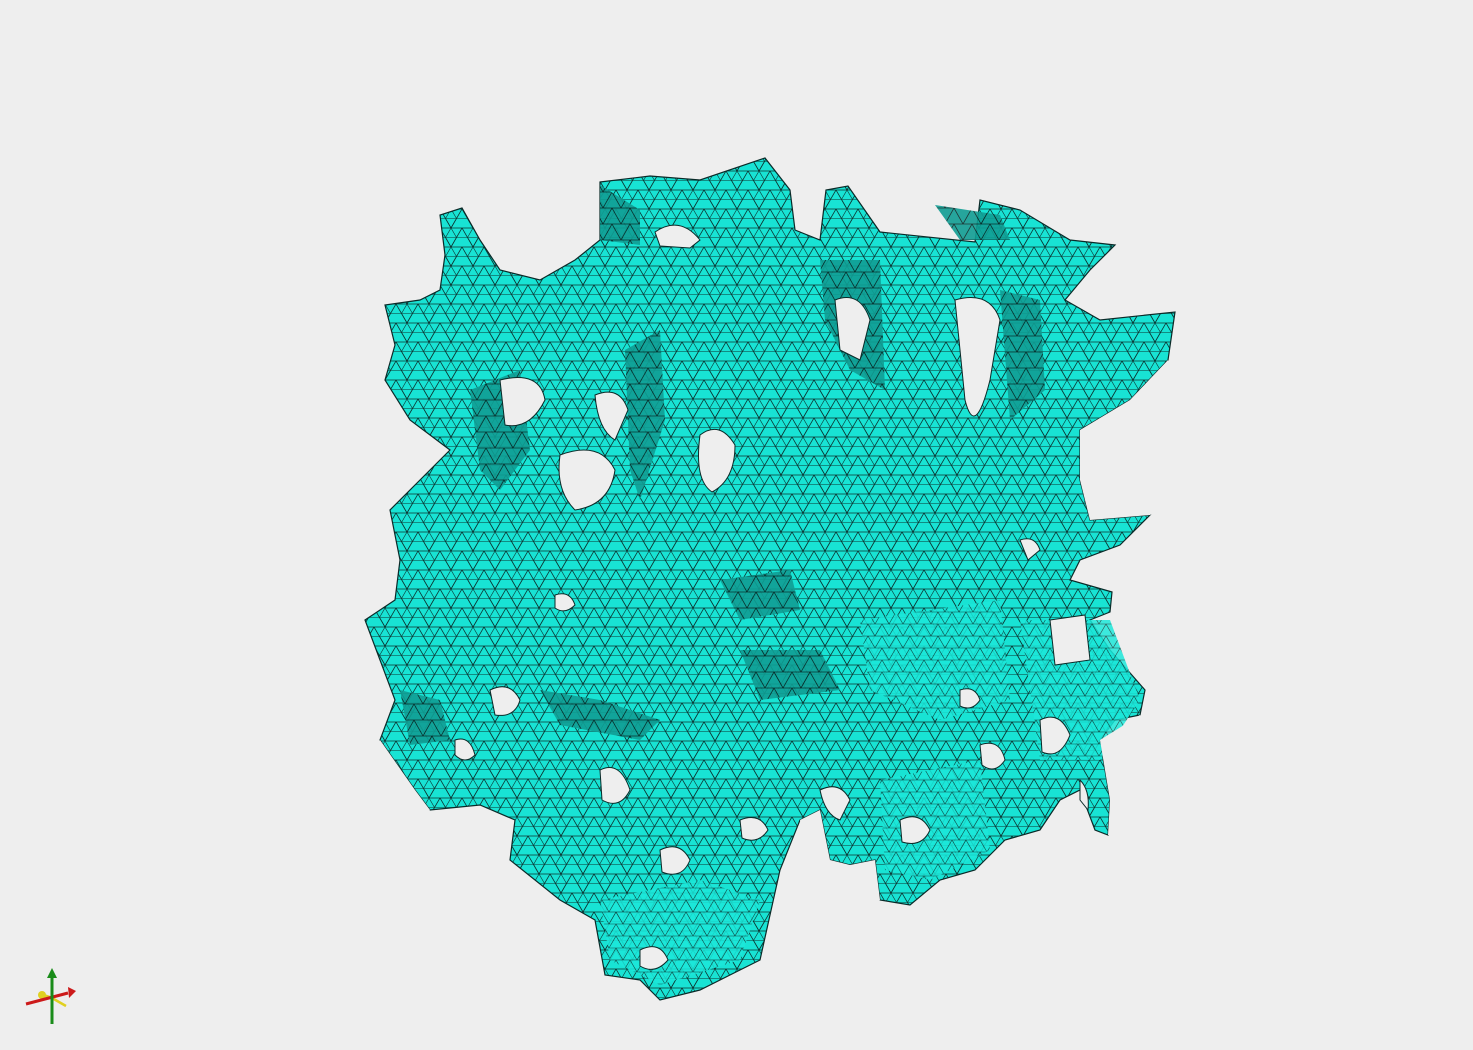  I want to click on axis-triad, so click(53, 997).